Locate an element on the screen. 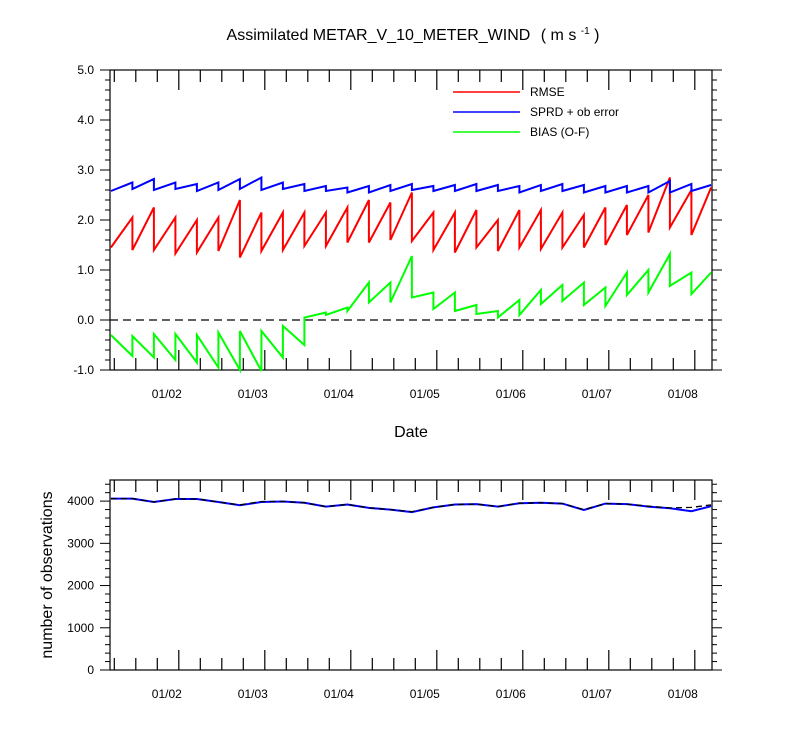 The image size is (800, 750). chart-title-main: Assimilated METAR_V_10_METER_WIND is located at coordinates (379, 35).